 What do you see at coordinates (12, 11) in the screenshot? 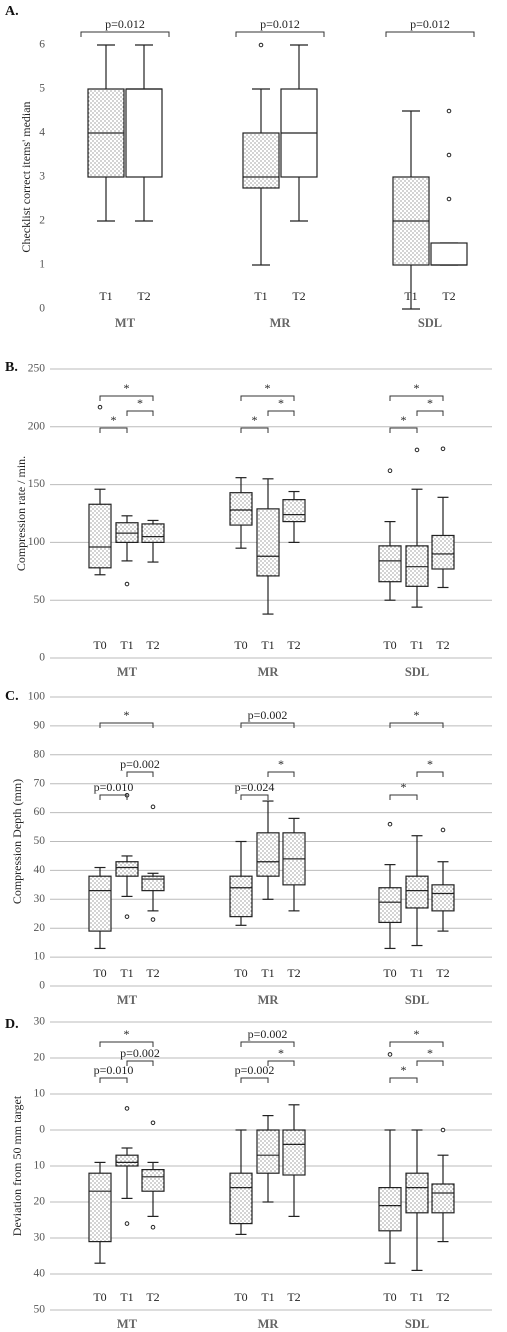
I see `panel-title: A.` at bounding box center [12, 11].